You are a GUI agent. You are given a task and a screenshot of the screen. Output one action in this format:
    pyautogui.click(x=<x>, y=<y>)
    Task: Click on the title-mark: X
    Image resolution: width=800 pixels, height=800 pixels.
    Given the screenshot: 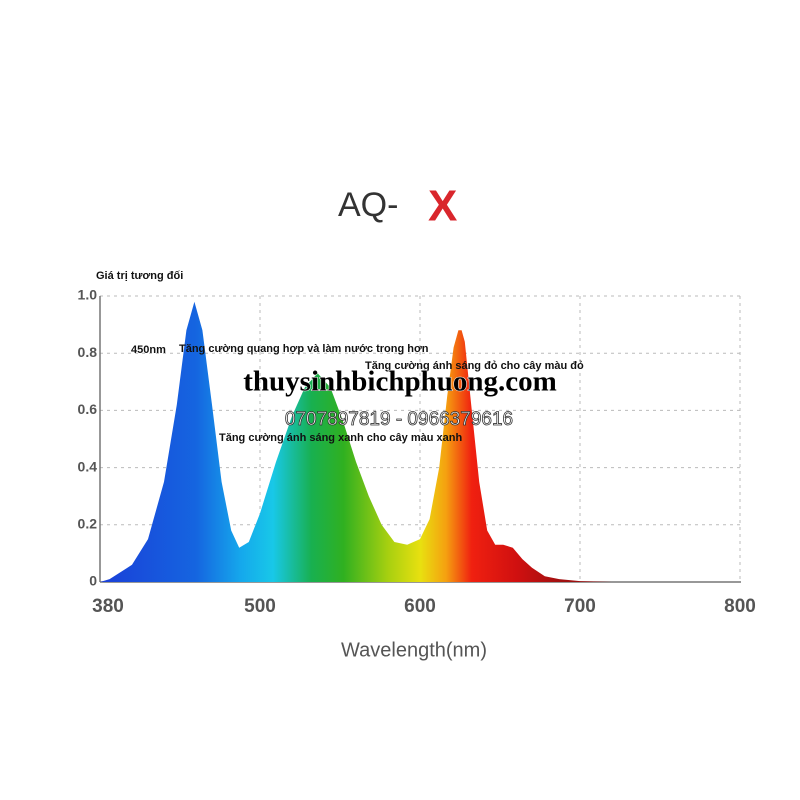 What is the action you would take?
    pyautogui.click(x=442, y=206)
    